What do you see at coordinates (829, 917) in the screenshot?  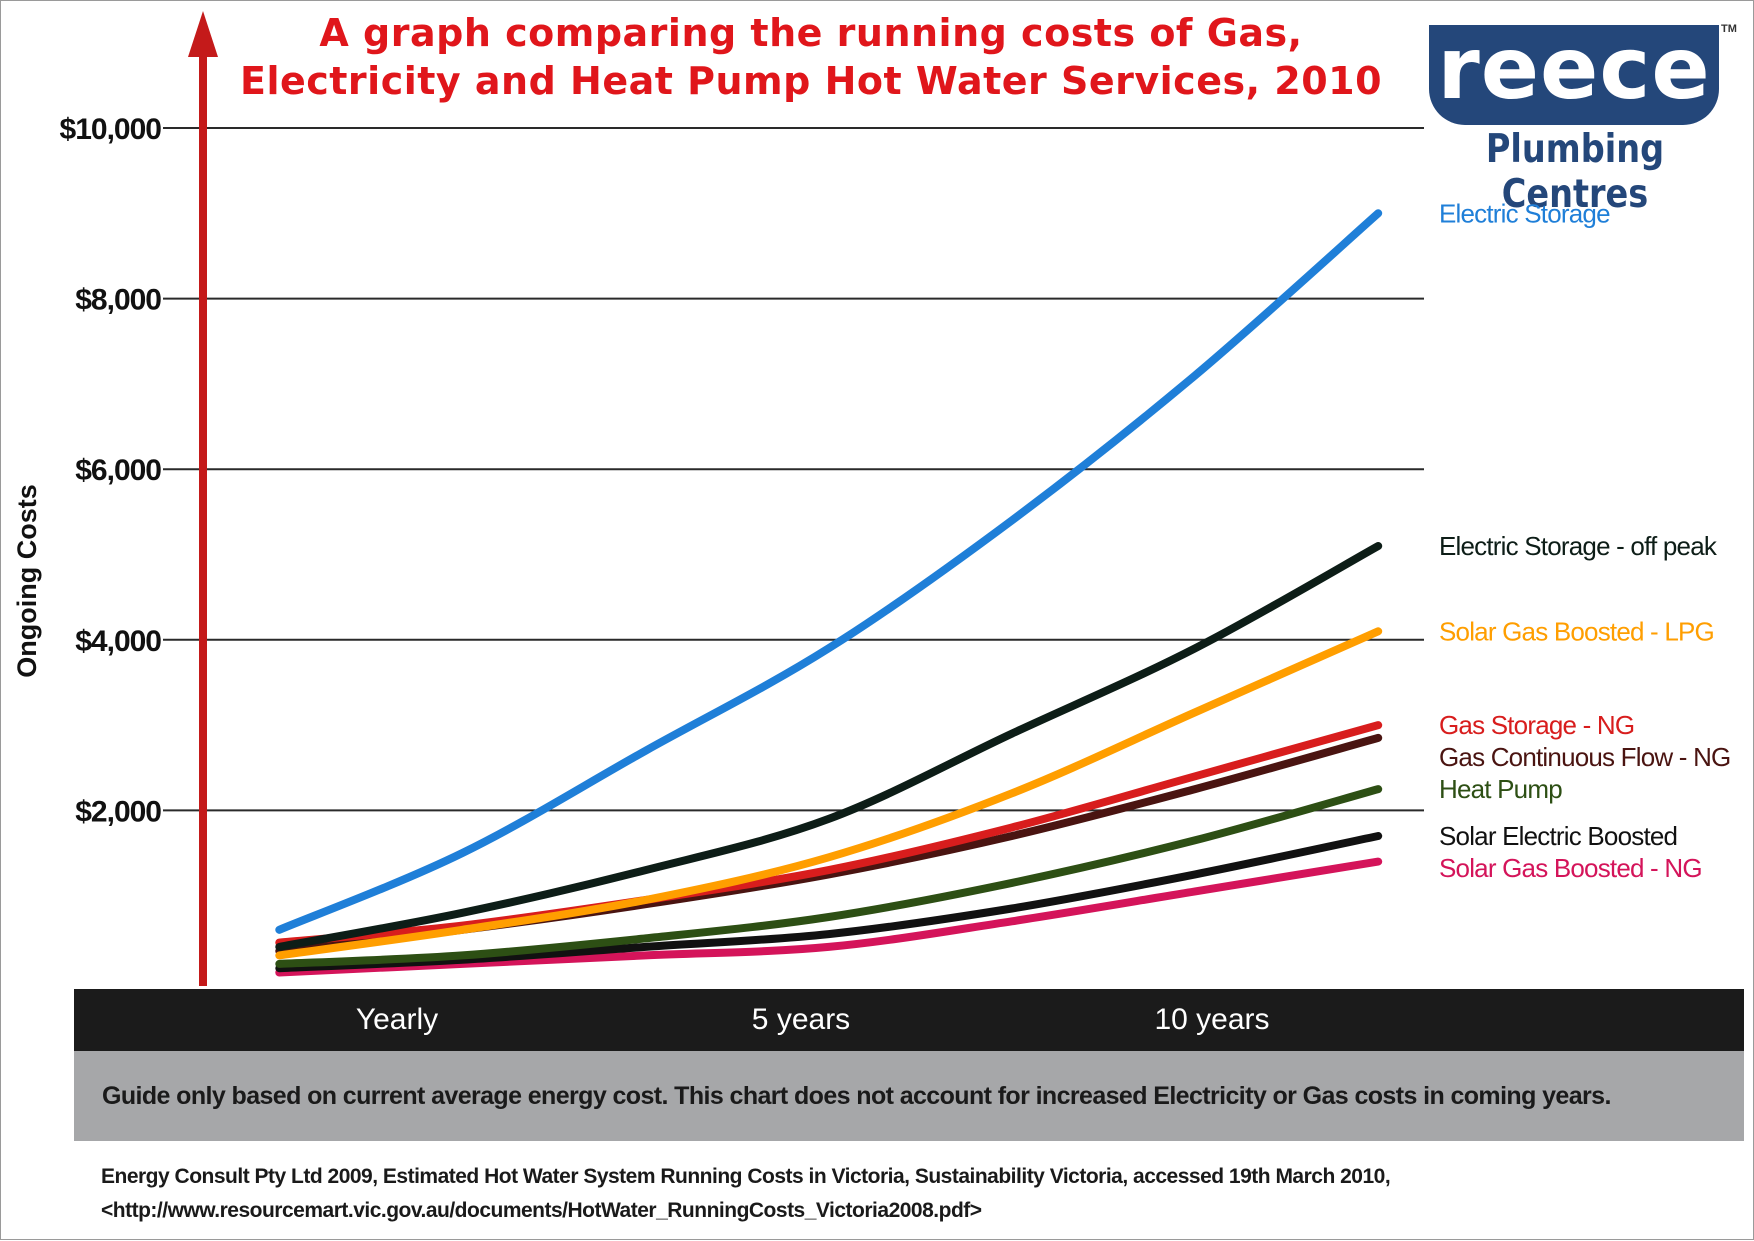 I see `series-line-solar-gas-boosted-ng` at bounding box center [829, 917].